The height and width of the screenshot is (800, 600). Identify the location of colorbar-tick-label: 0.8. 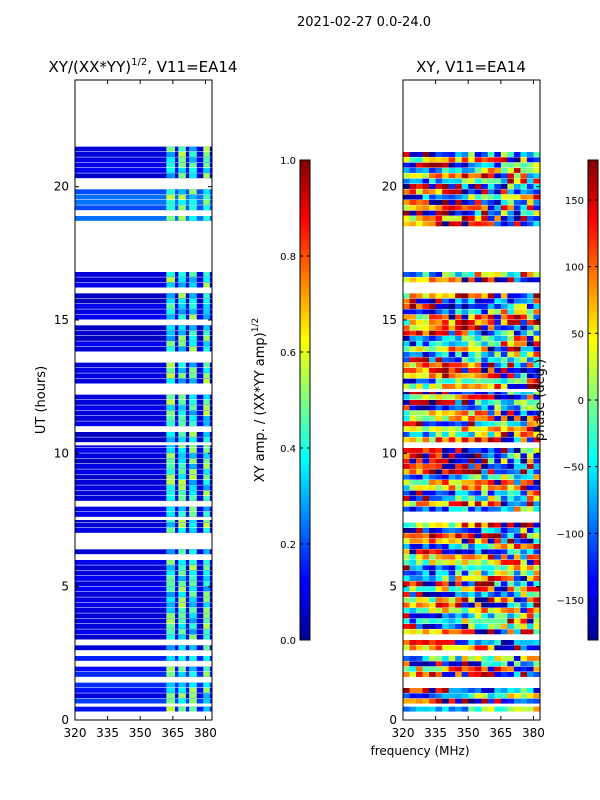
(288, 257).